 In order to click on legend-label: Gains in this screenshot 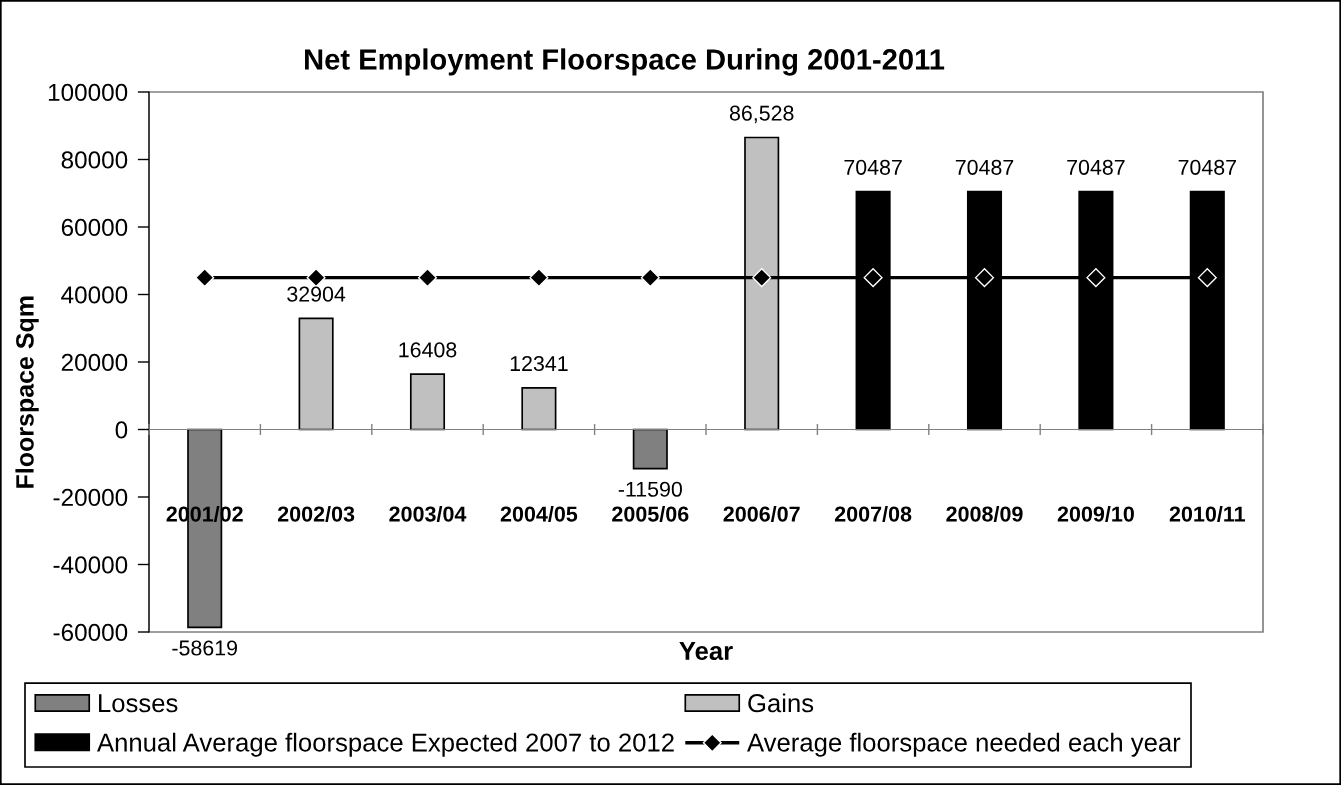, I will do `click(781, 703)`.